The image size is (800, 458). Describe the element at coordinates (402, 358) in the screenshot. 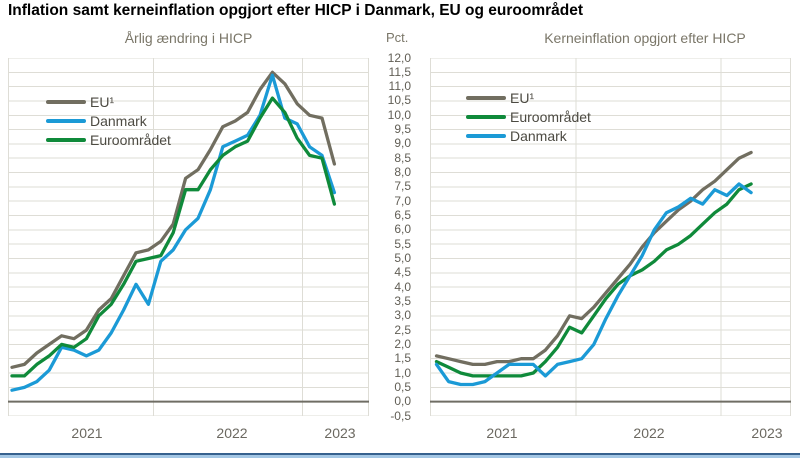

I see `y-tick-label: 1,5` at that location.